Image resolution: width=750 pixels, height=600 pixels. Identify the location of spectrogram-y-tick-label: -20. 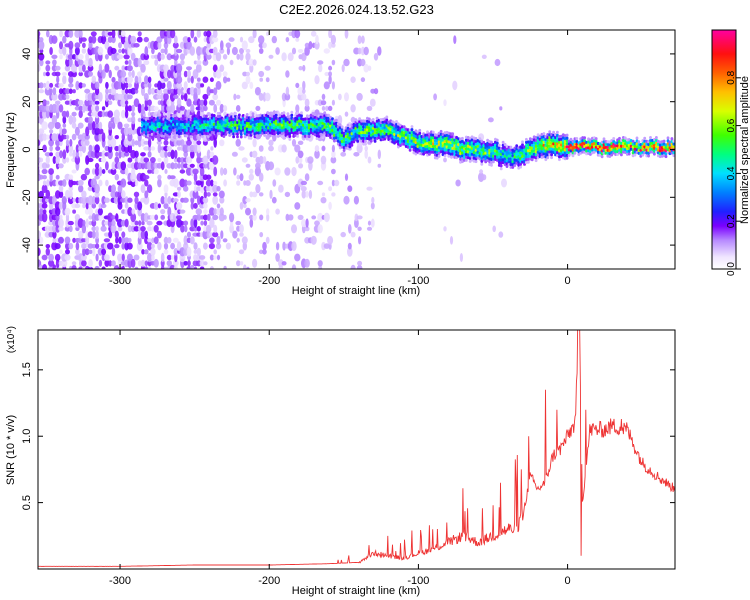
(27, 197).